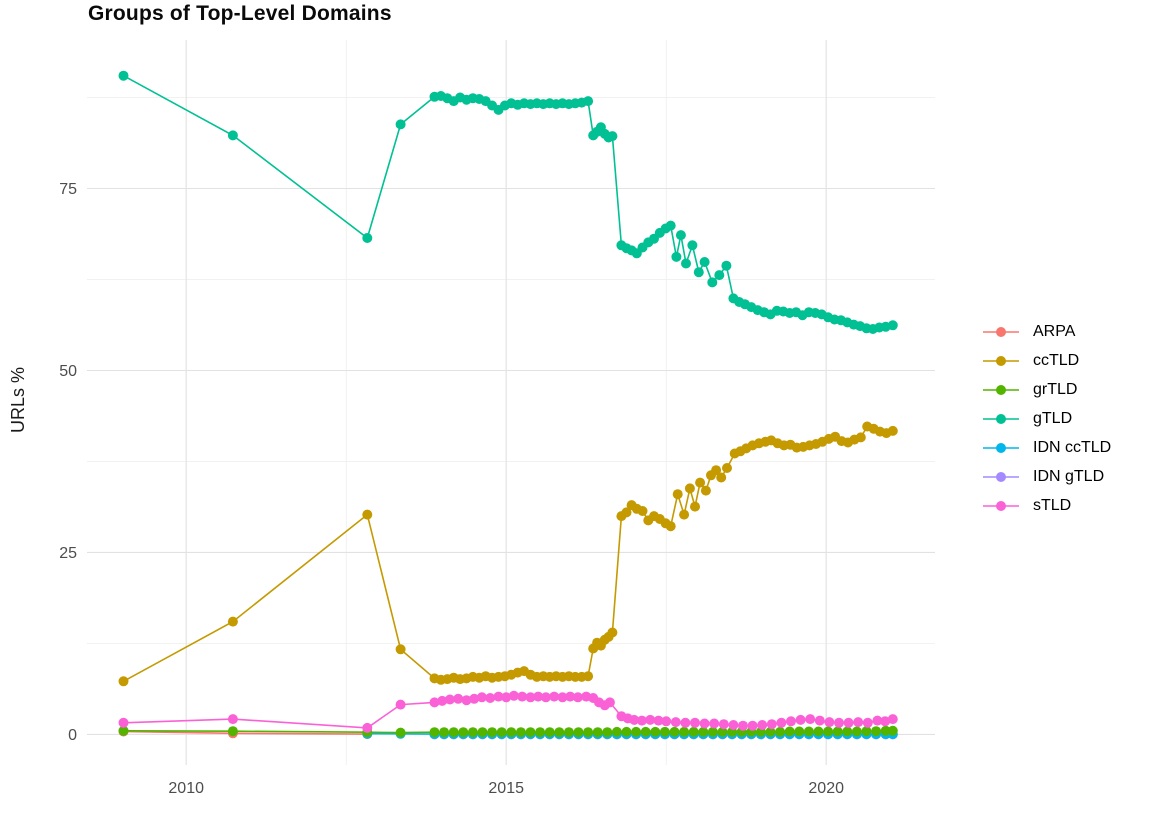  What do you see at coordinates (1055, 389) in the screenshot?
I see `legend-label: grTLD` at bounding box center [1055, 389].